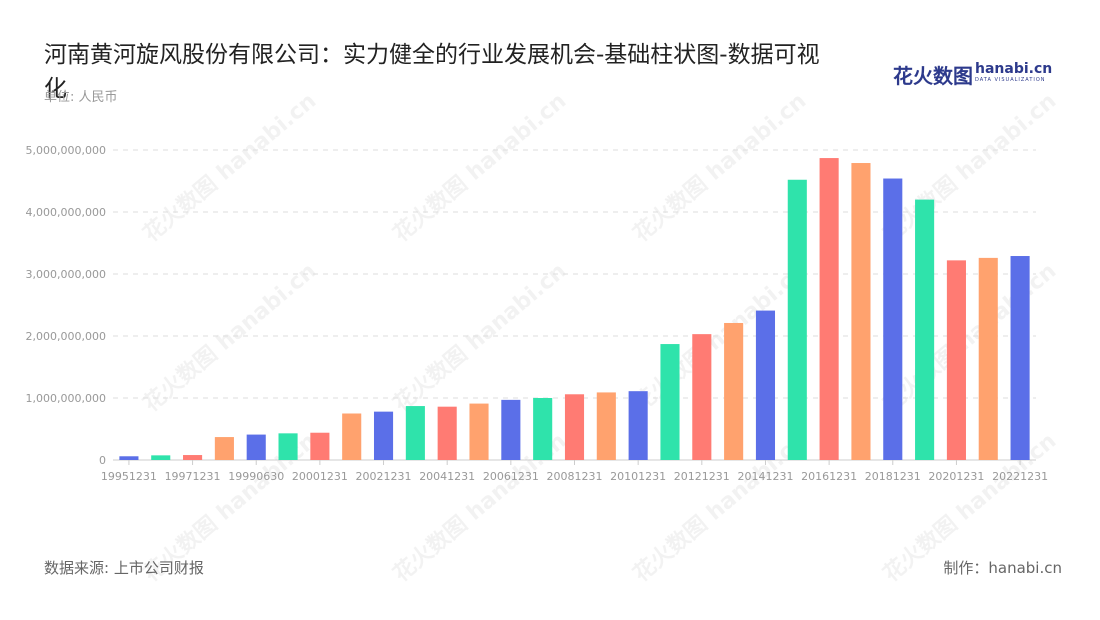 This screenshot has width=1100, height=620. I want to click on x-tick-label: 19951231, so click(129, 476).